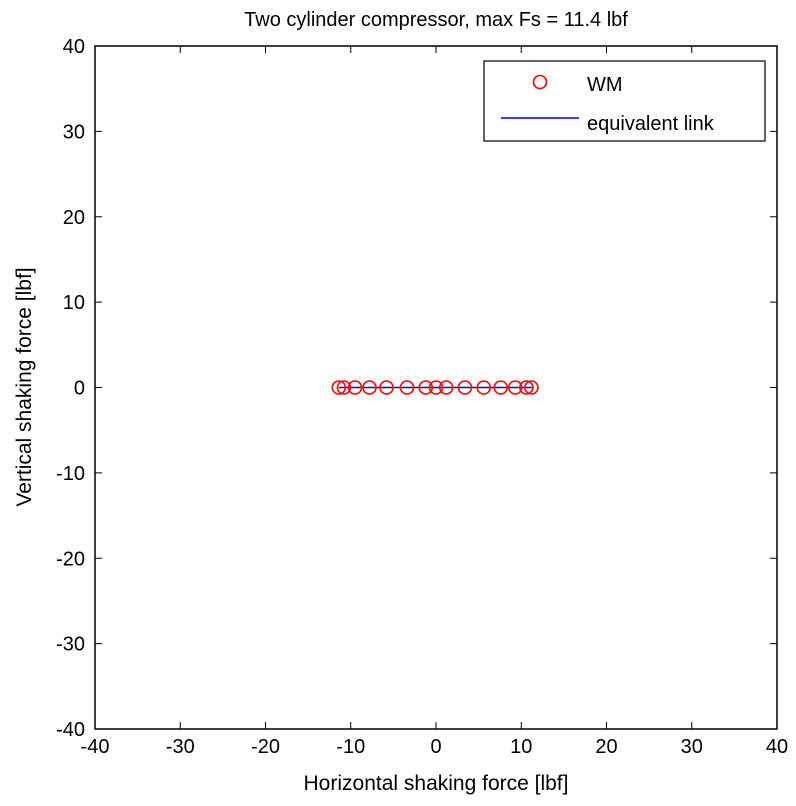  I want to click on y-tick-label: -30, so click(70, 645).